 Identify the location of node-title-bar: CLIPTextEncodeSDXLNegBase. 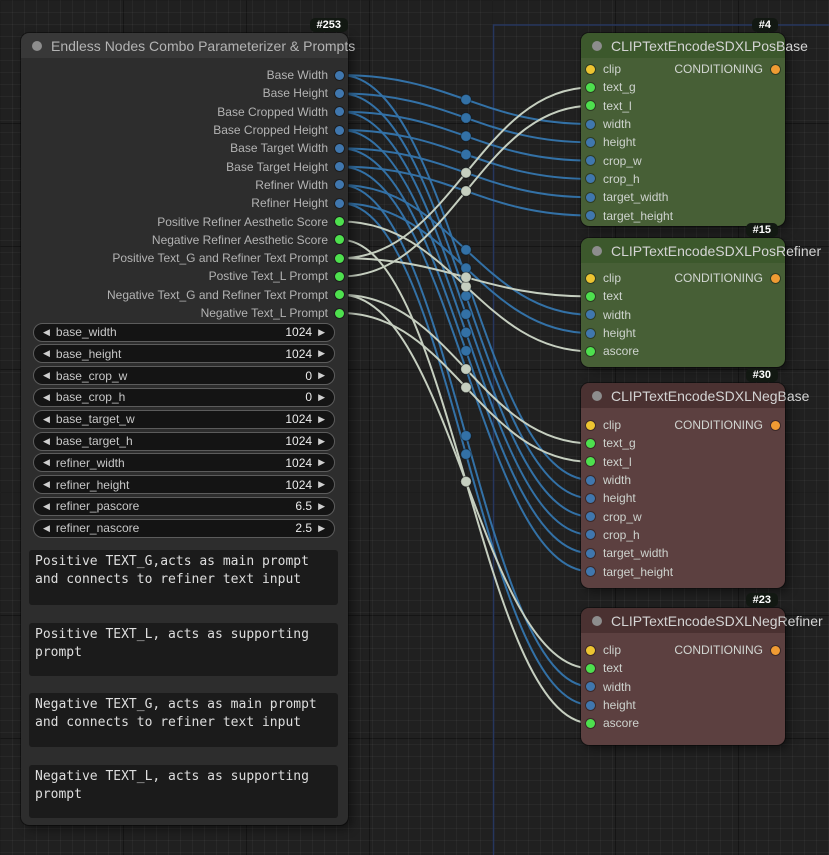
(695, 395).